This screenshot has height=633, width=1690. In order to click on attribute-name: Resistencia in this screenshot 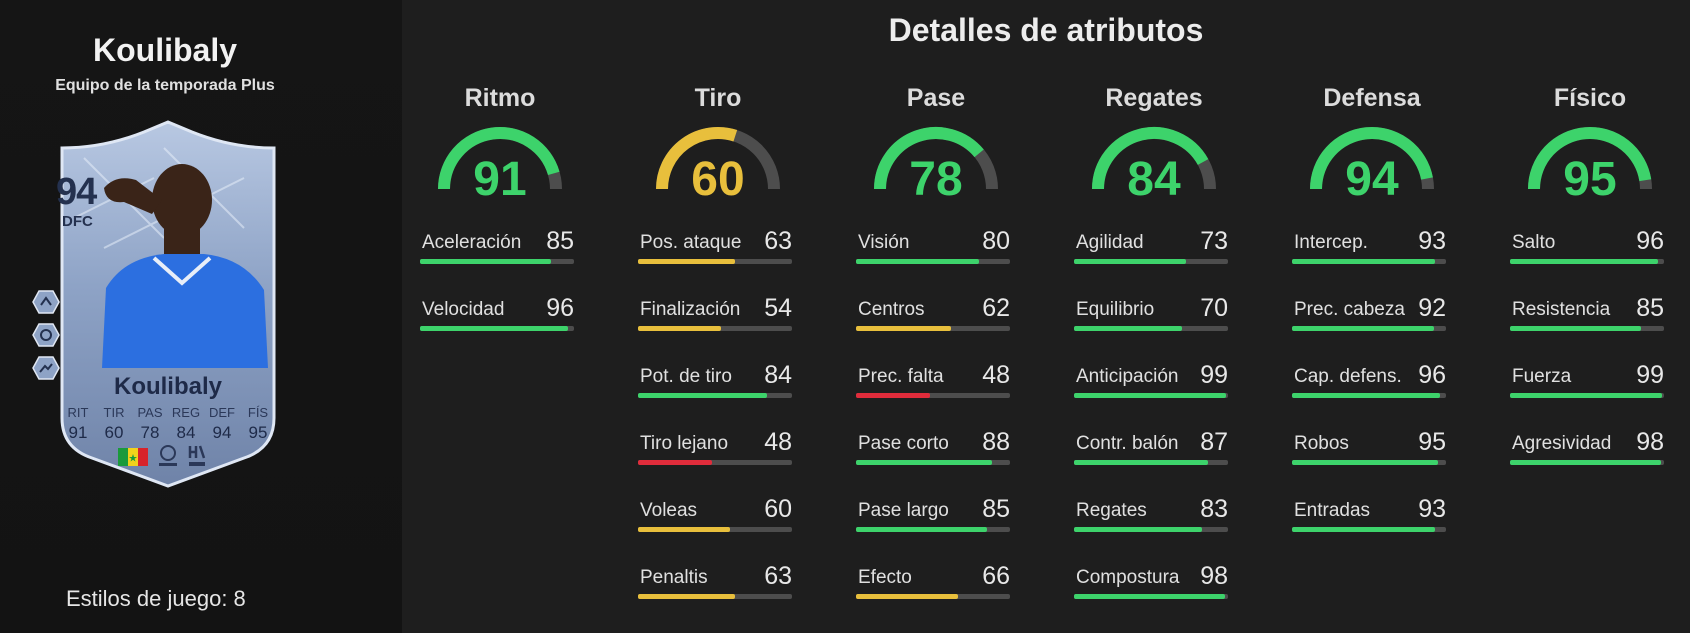, I will do `click(1561, 309)`.